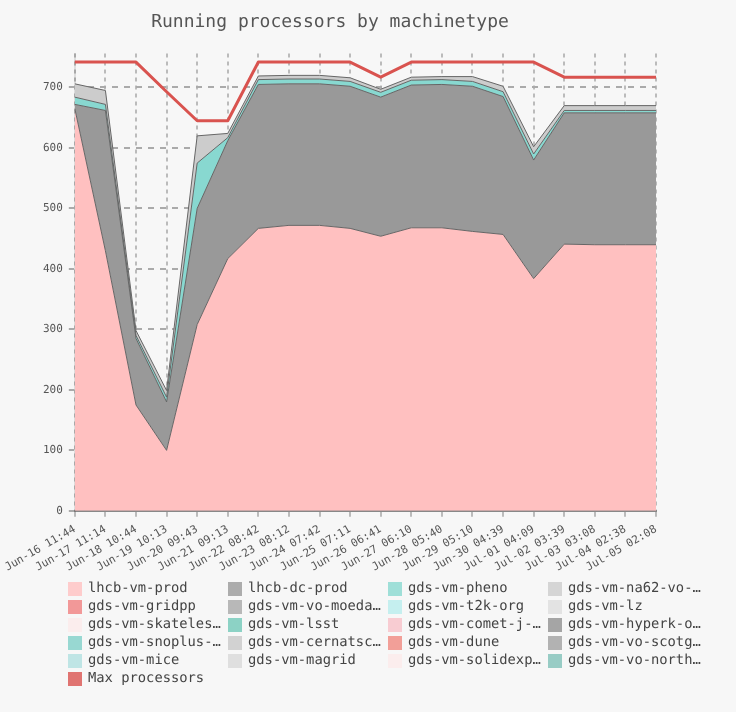 This screenshot has width=736, height=712. Describe the element at coordinates (330, 23) in the screenshot. I see `chart-title: Running processors by machinetype` at that location.